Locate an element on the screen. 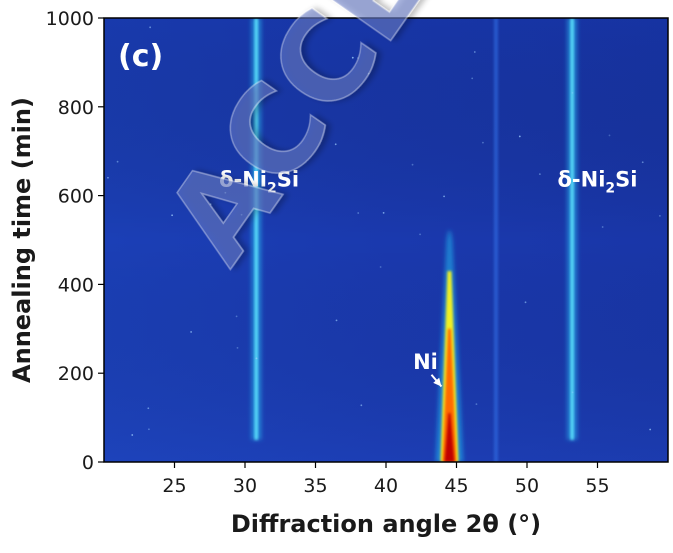 This screenshot has height=553, width=673. y-axis: 0 200 400 600 800 1000 is located at coordinates (75, 241).